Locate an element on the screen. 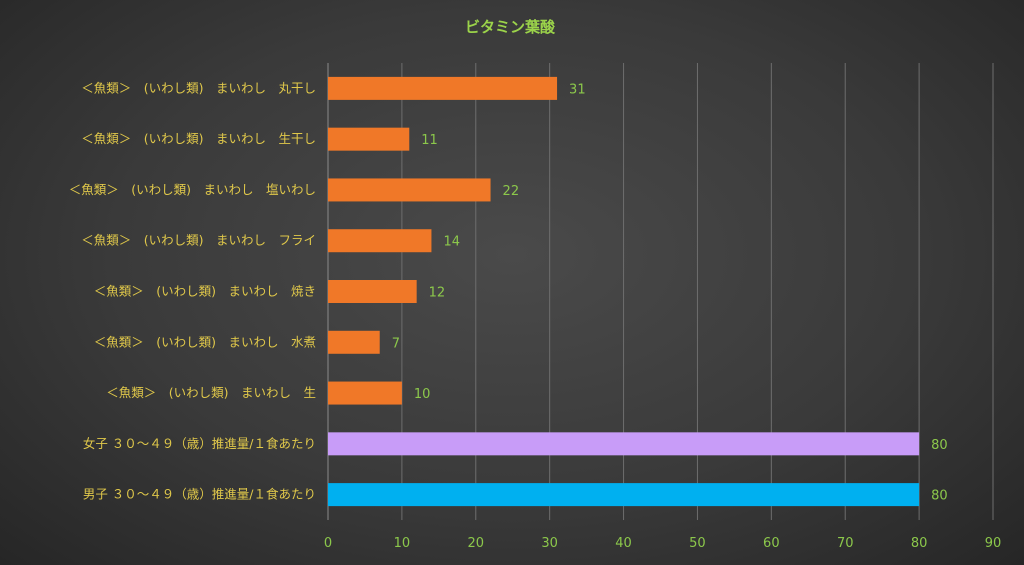 The height and width of the screenshot is (565, 1024). category-label: ＜魚類＞ (いわし類) まいわし 水煮 is located at coordinates (205, 341).